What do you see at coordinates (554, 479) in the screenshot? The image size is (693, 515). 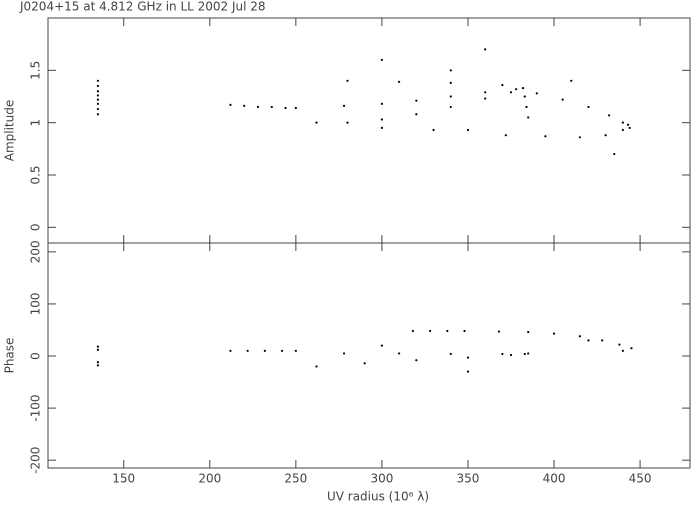 I see `x-tick-label: 400` at bounding box center [554, 479].